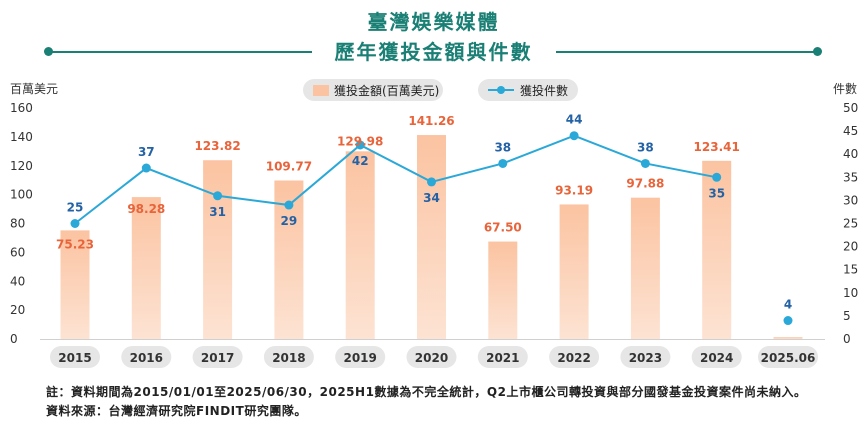 This screenshot has width=867, height=427. Describe the element at coordinates (146, 152) in the screenshot. I see `line-value-label: 37` at that location.